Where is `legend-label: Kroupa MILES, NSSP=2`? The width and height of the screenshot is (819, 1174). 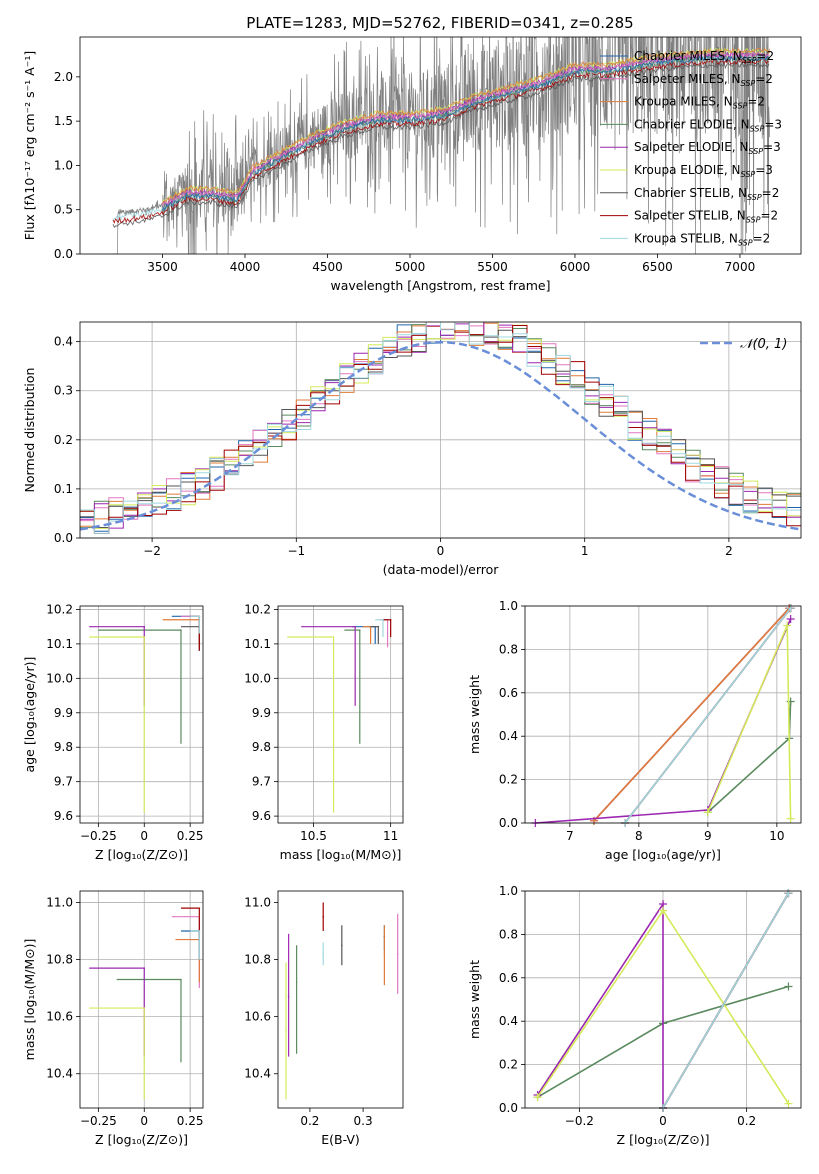 legend-label: Kroupa MILES, NSSP=2 is located at coordinates (699, 103).